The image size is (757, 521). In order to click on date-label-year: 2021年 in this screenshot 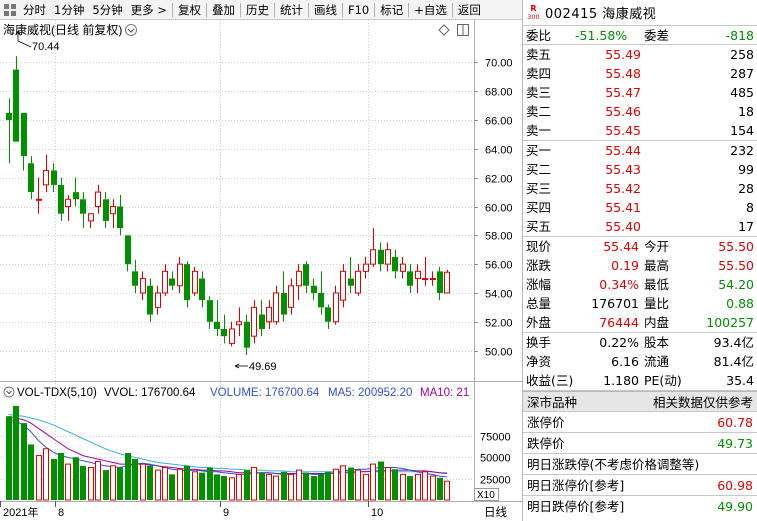, I will do `click(20, 512)`.